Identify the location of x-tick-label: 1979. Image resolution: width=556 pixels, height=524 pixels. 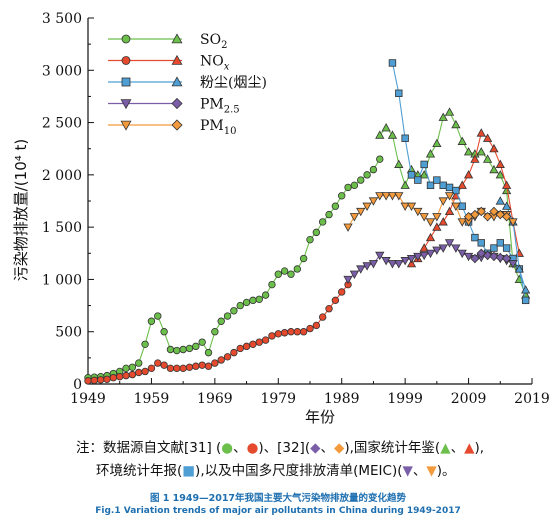
(278, 399).